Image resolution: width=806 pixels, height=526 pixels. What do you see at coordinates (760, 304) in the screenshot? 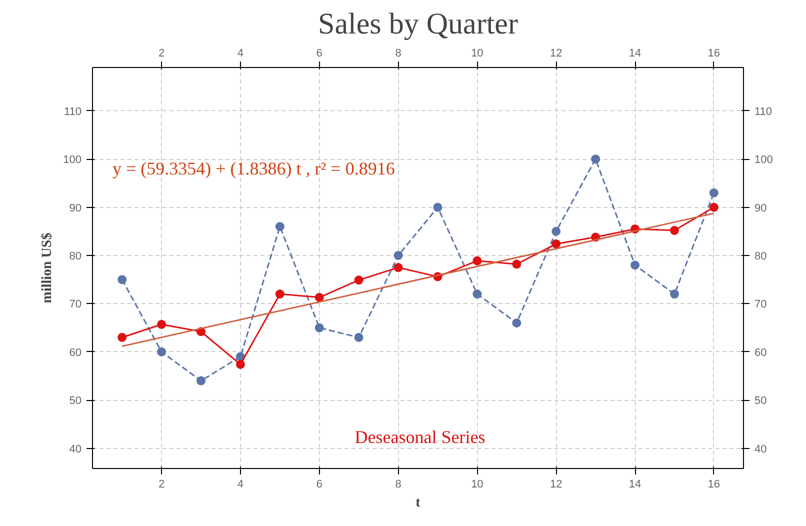
I see `y2-tick-label: 70` at bounding box center [760, 304].